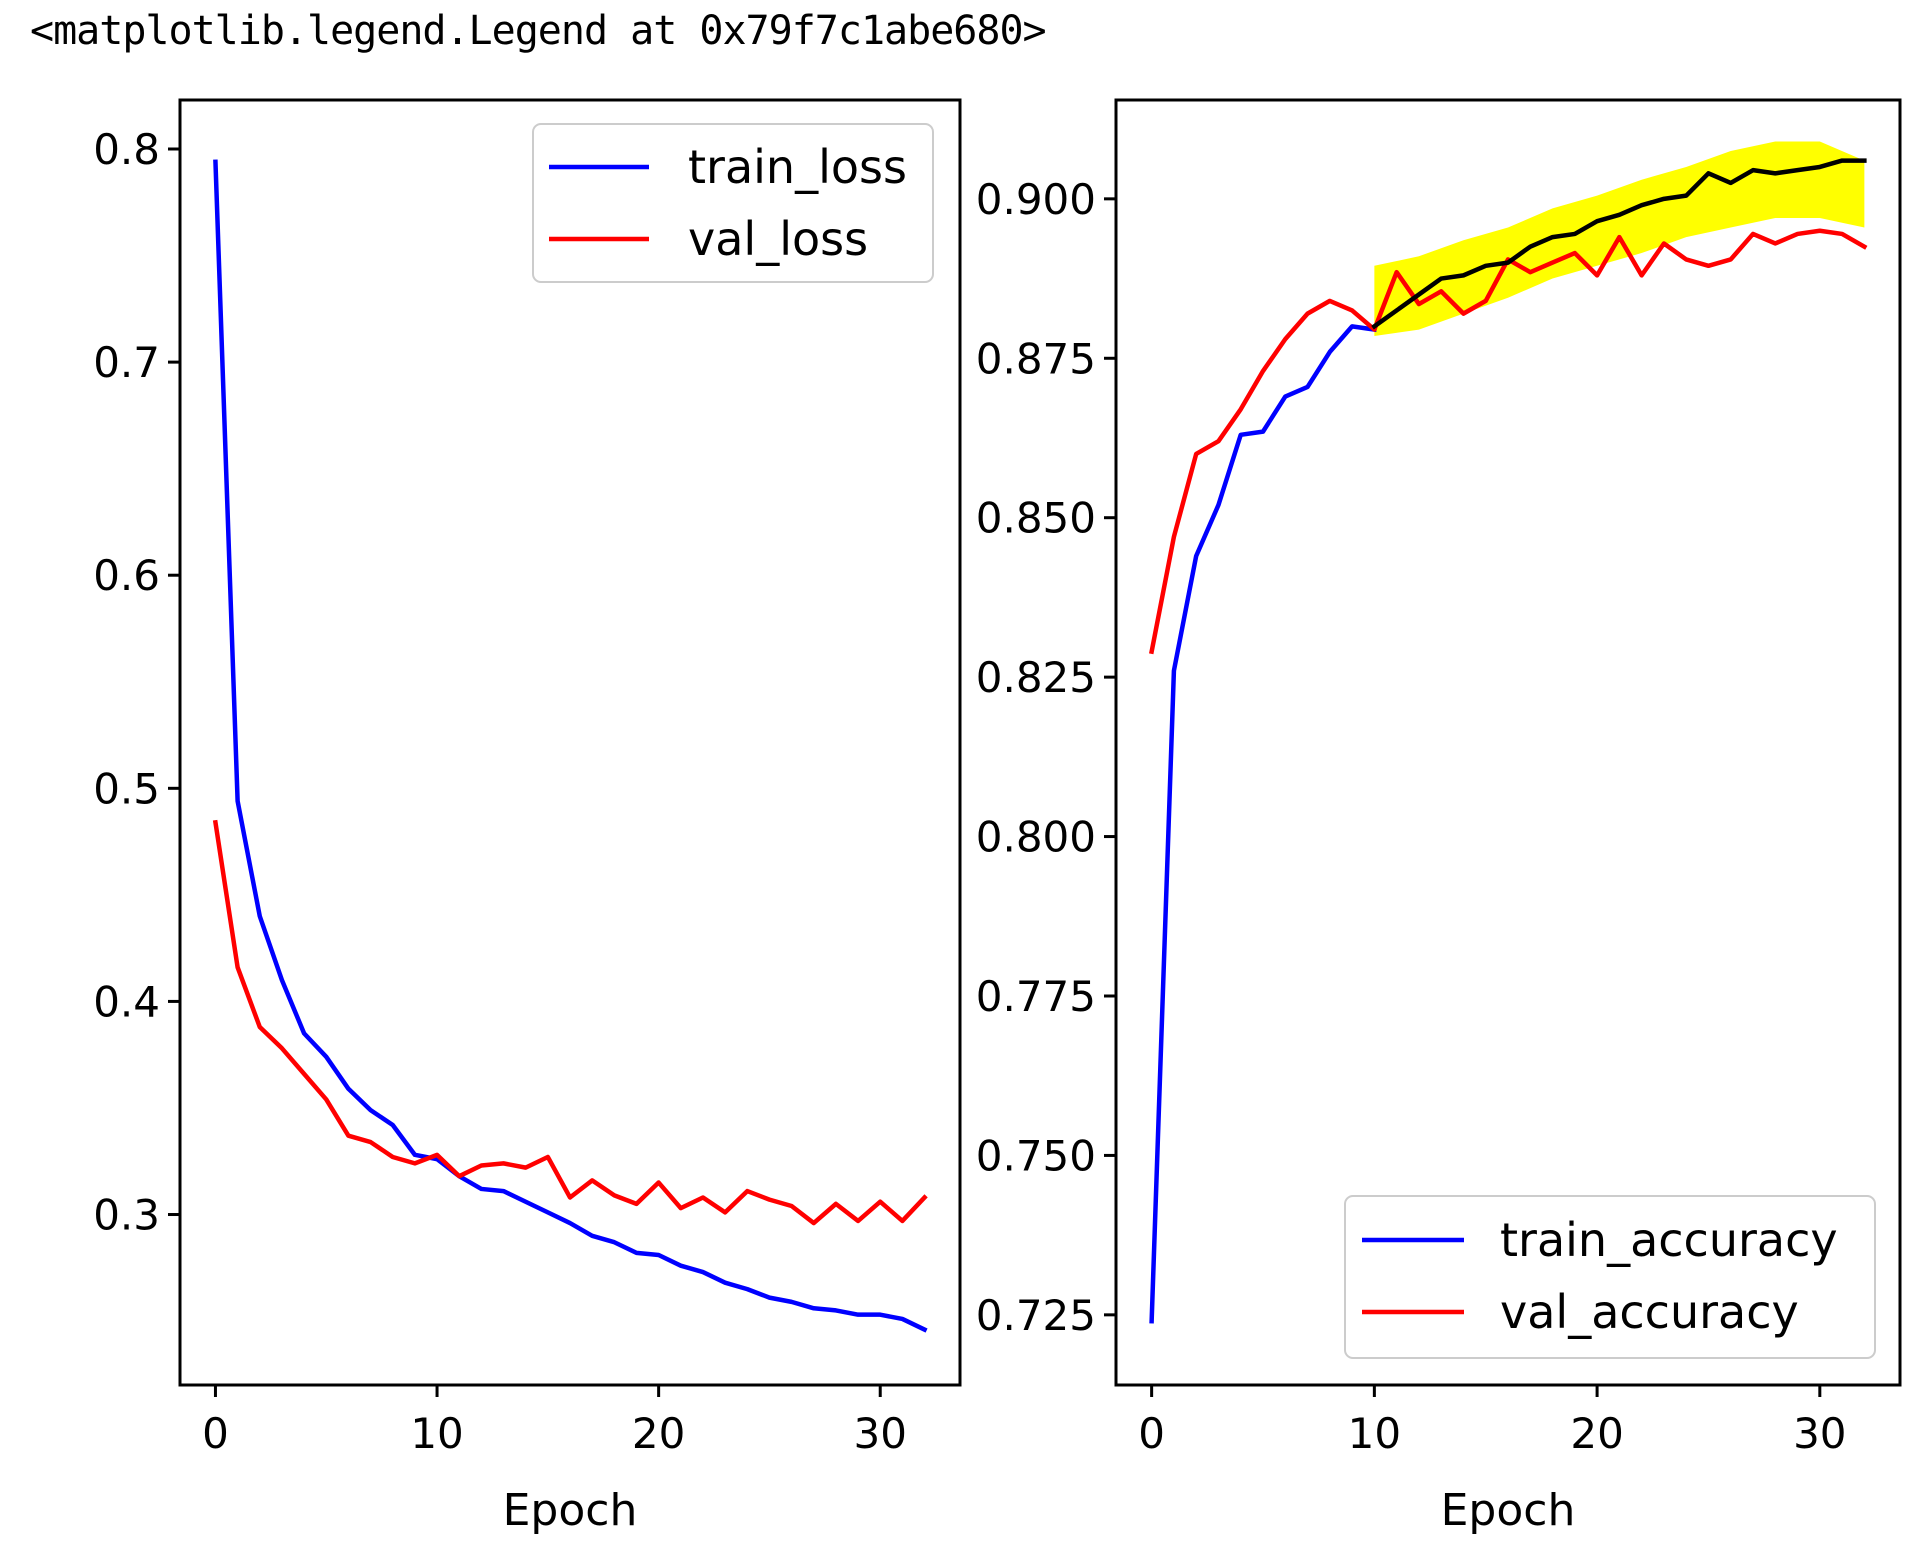  I want to click on legend-label: val_loss, so click(778, 239).